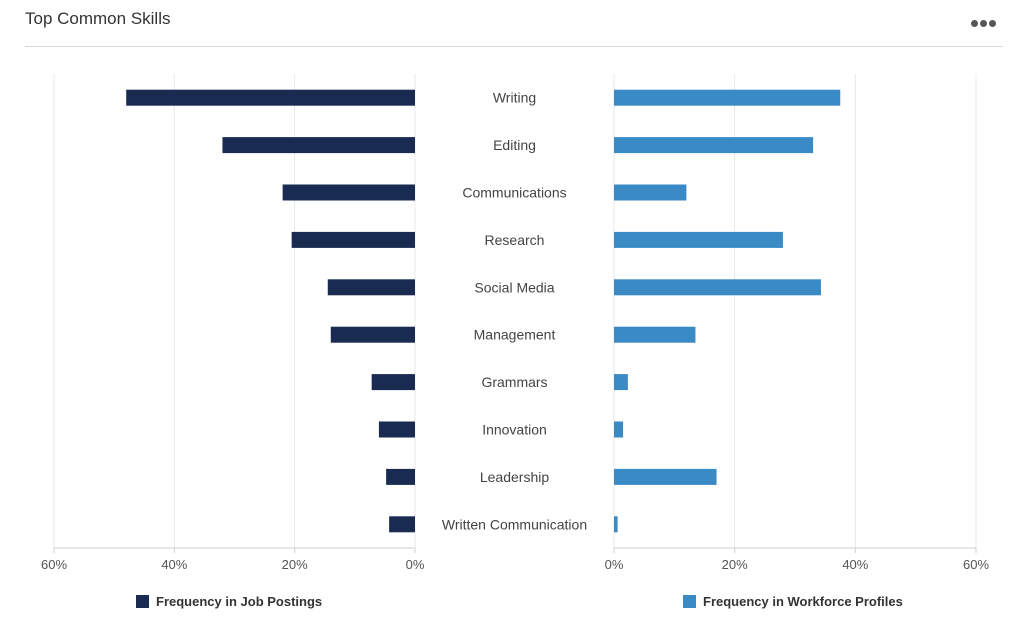 Image resolution: width=1024 pixels, height=641 pixels. What do you see at coordinates (514, 287) in the screenshot?
I see `category-label: Social Media` at bounding box center [514, 287].